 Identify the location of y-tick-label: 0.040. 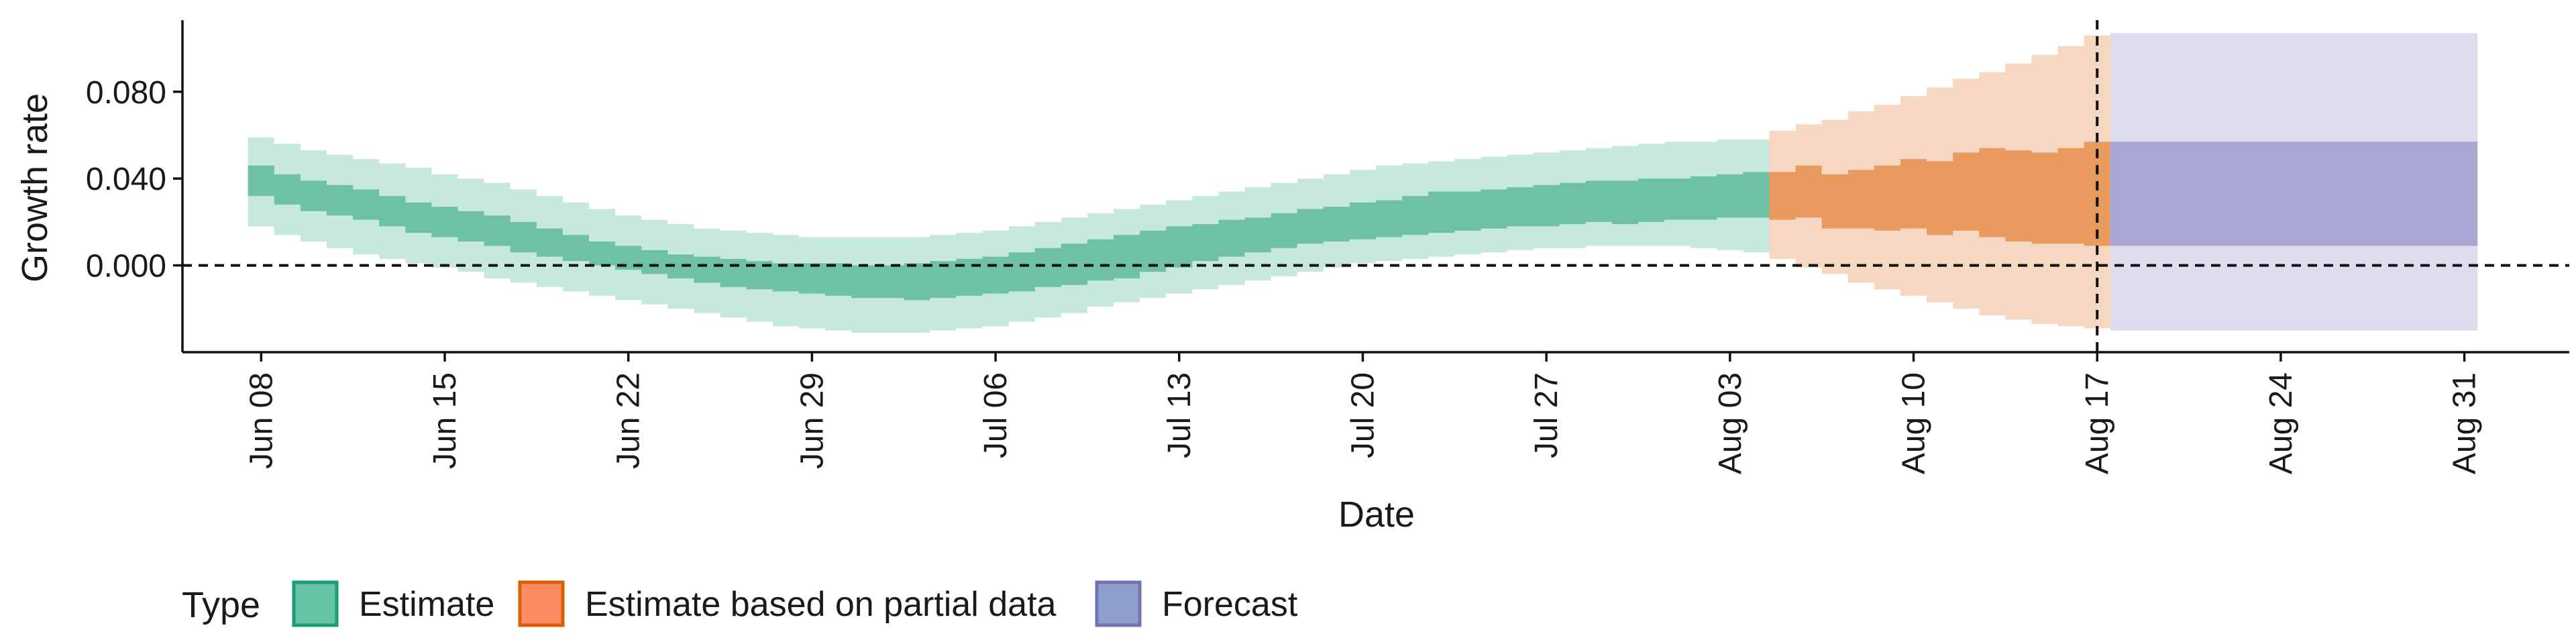
(126, 179).